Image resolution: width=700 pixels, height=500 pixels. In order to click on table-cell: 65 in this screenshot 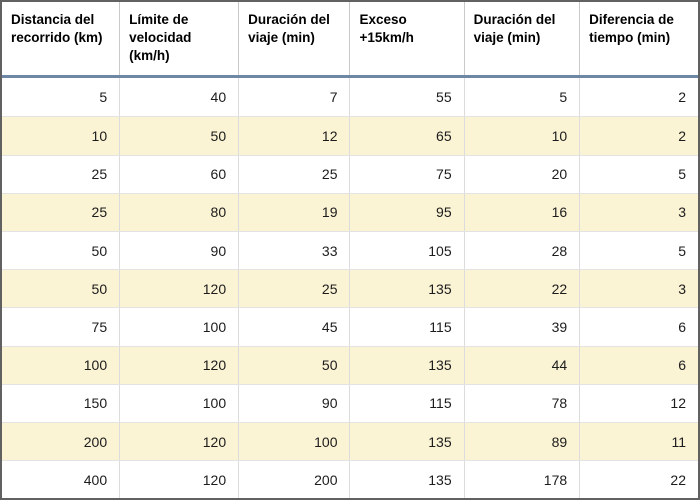, I will do `click(407, 136)`.